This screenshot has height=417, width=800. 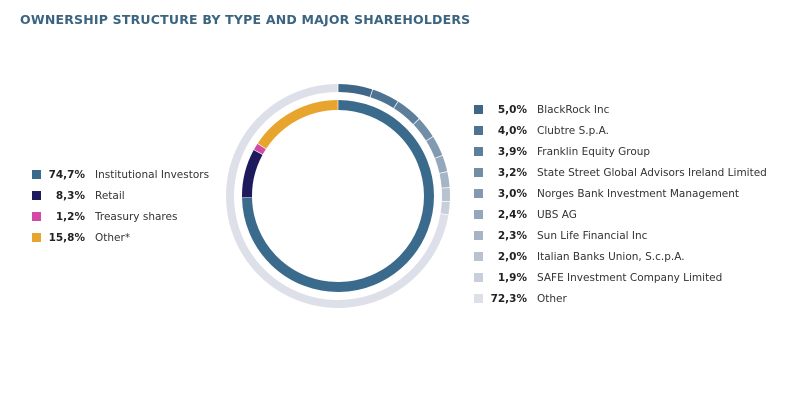 I want to click on legend-percentage: 2,3%, so click(x=512, y=235).